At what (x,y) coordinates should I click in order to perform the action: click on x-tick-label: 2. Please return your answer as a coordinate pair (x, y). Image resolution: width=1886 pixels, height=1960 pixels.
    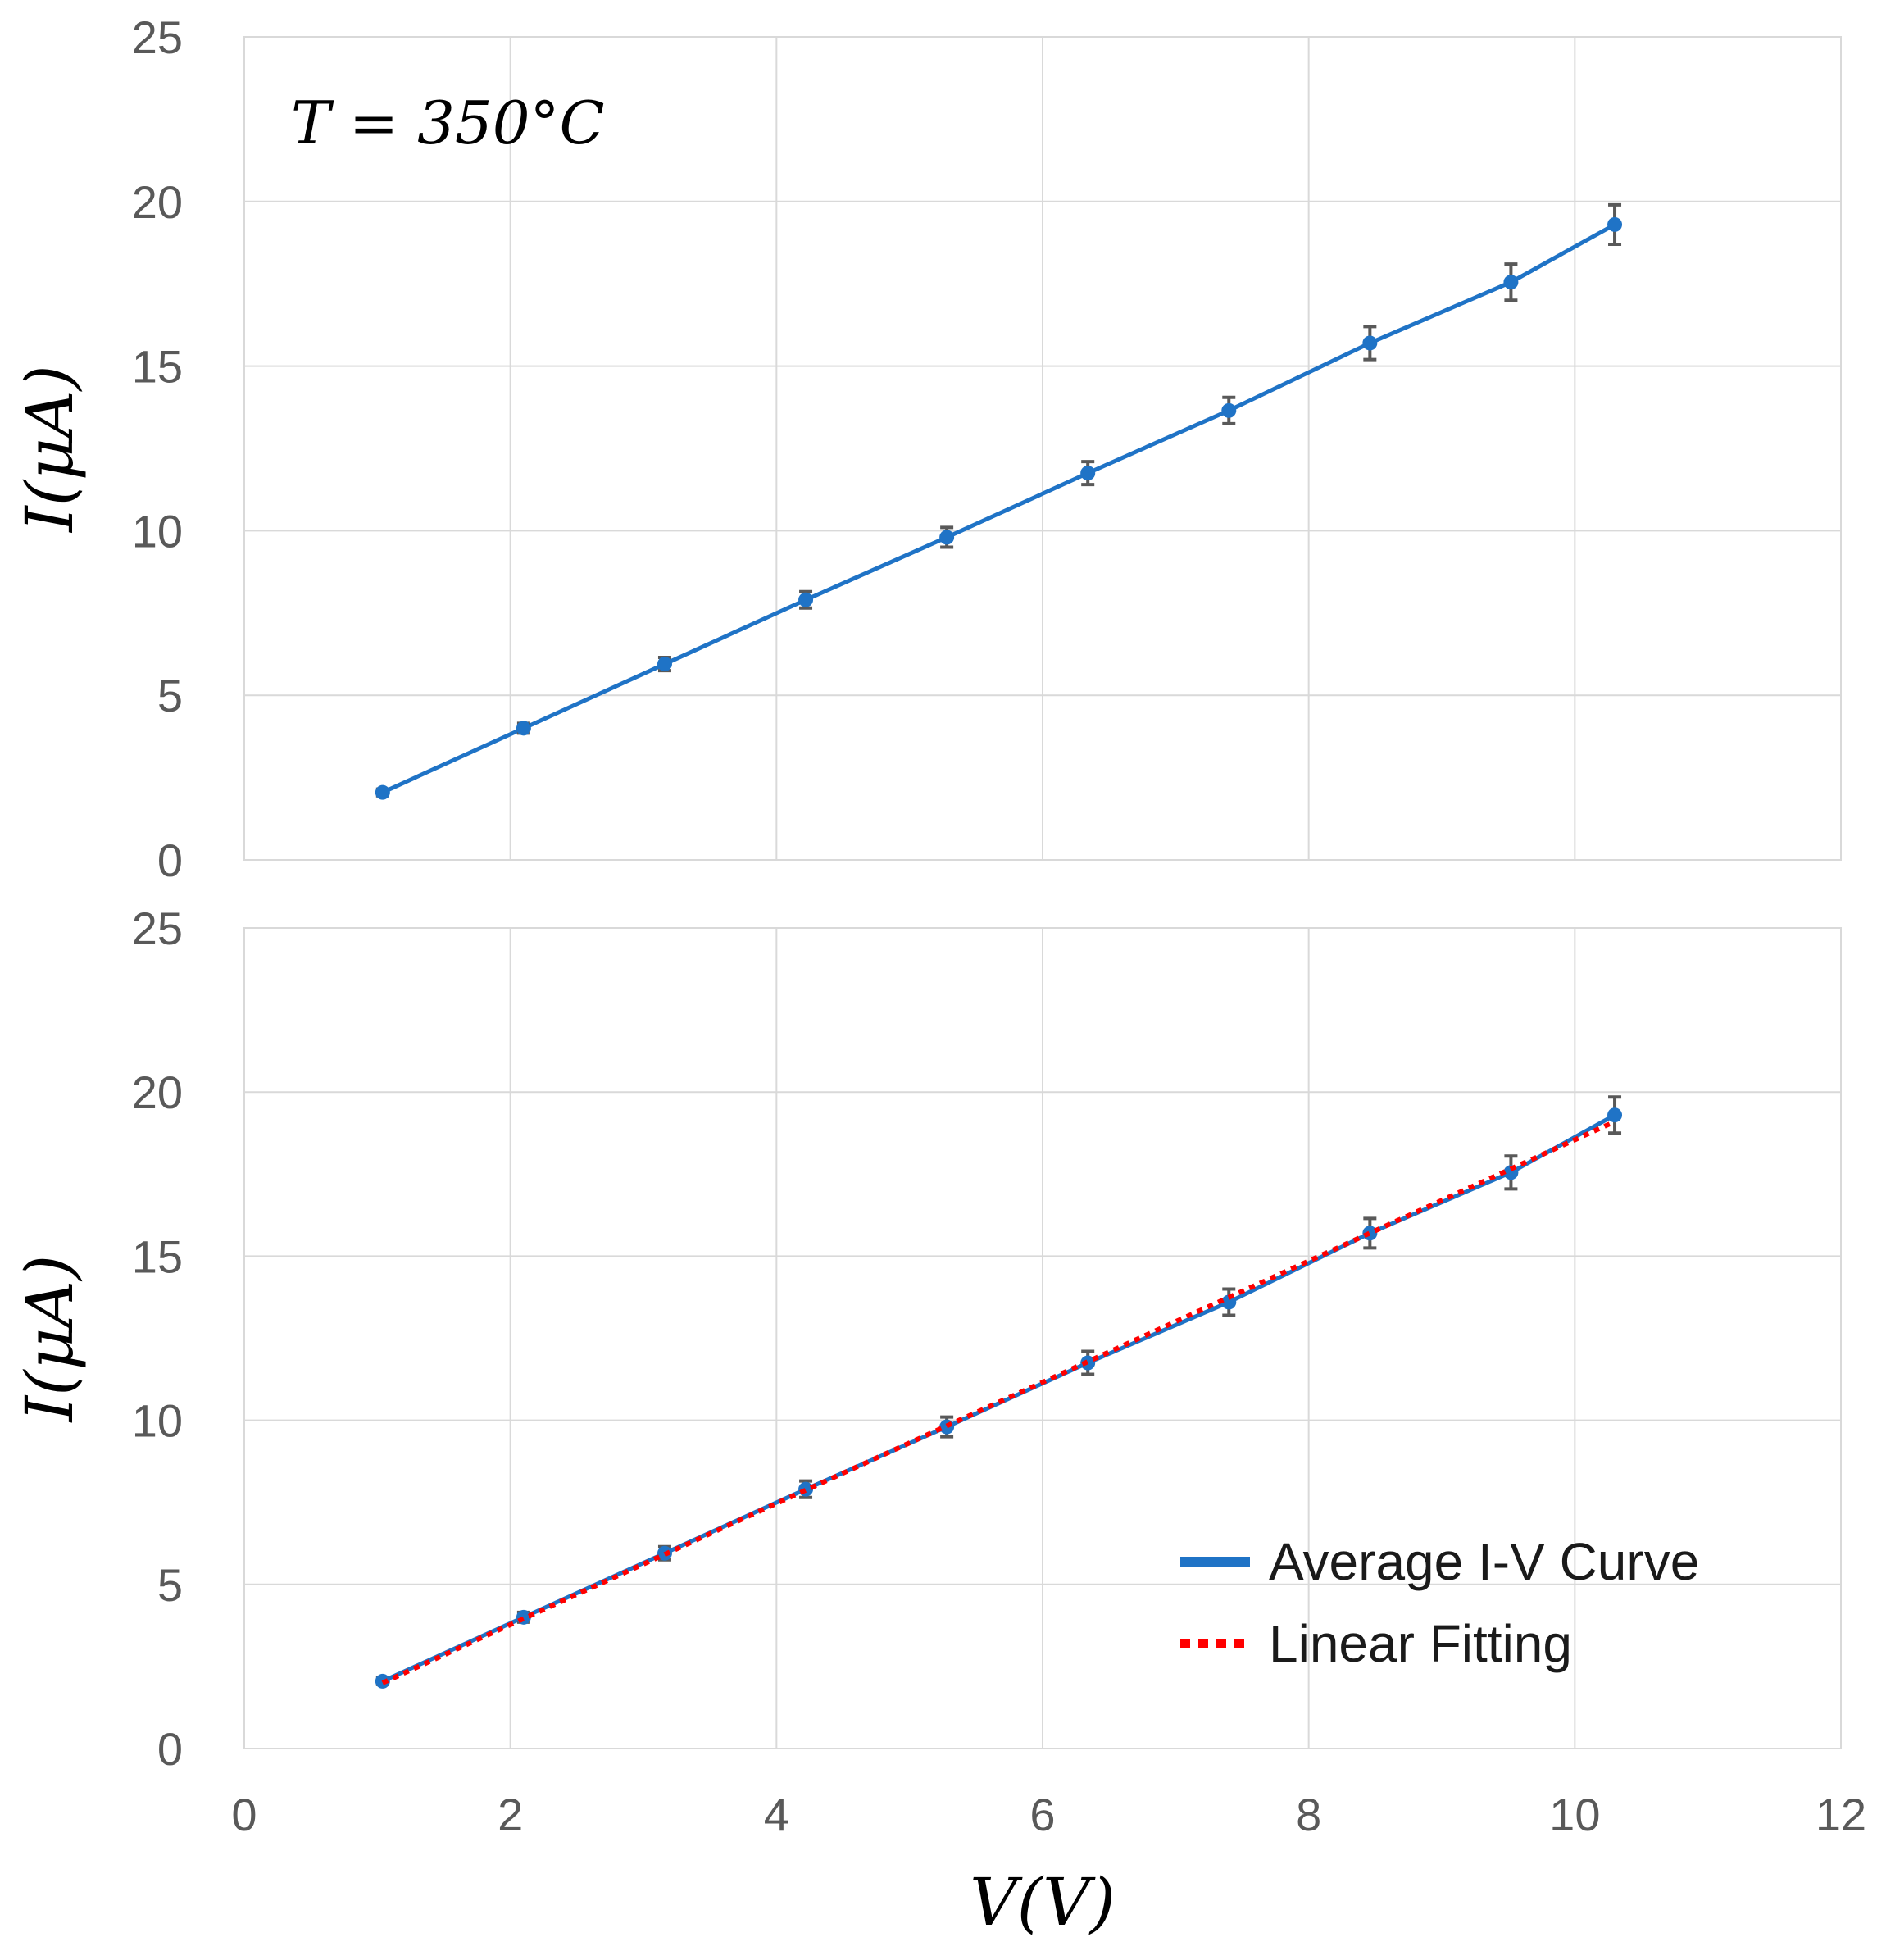
    Looking at the image, I should click on (510, 1814).